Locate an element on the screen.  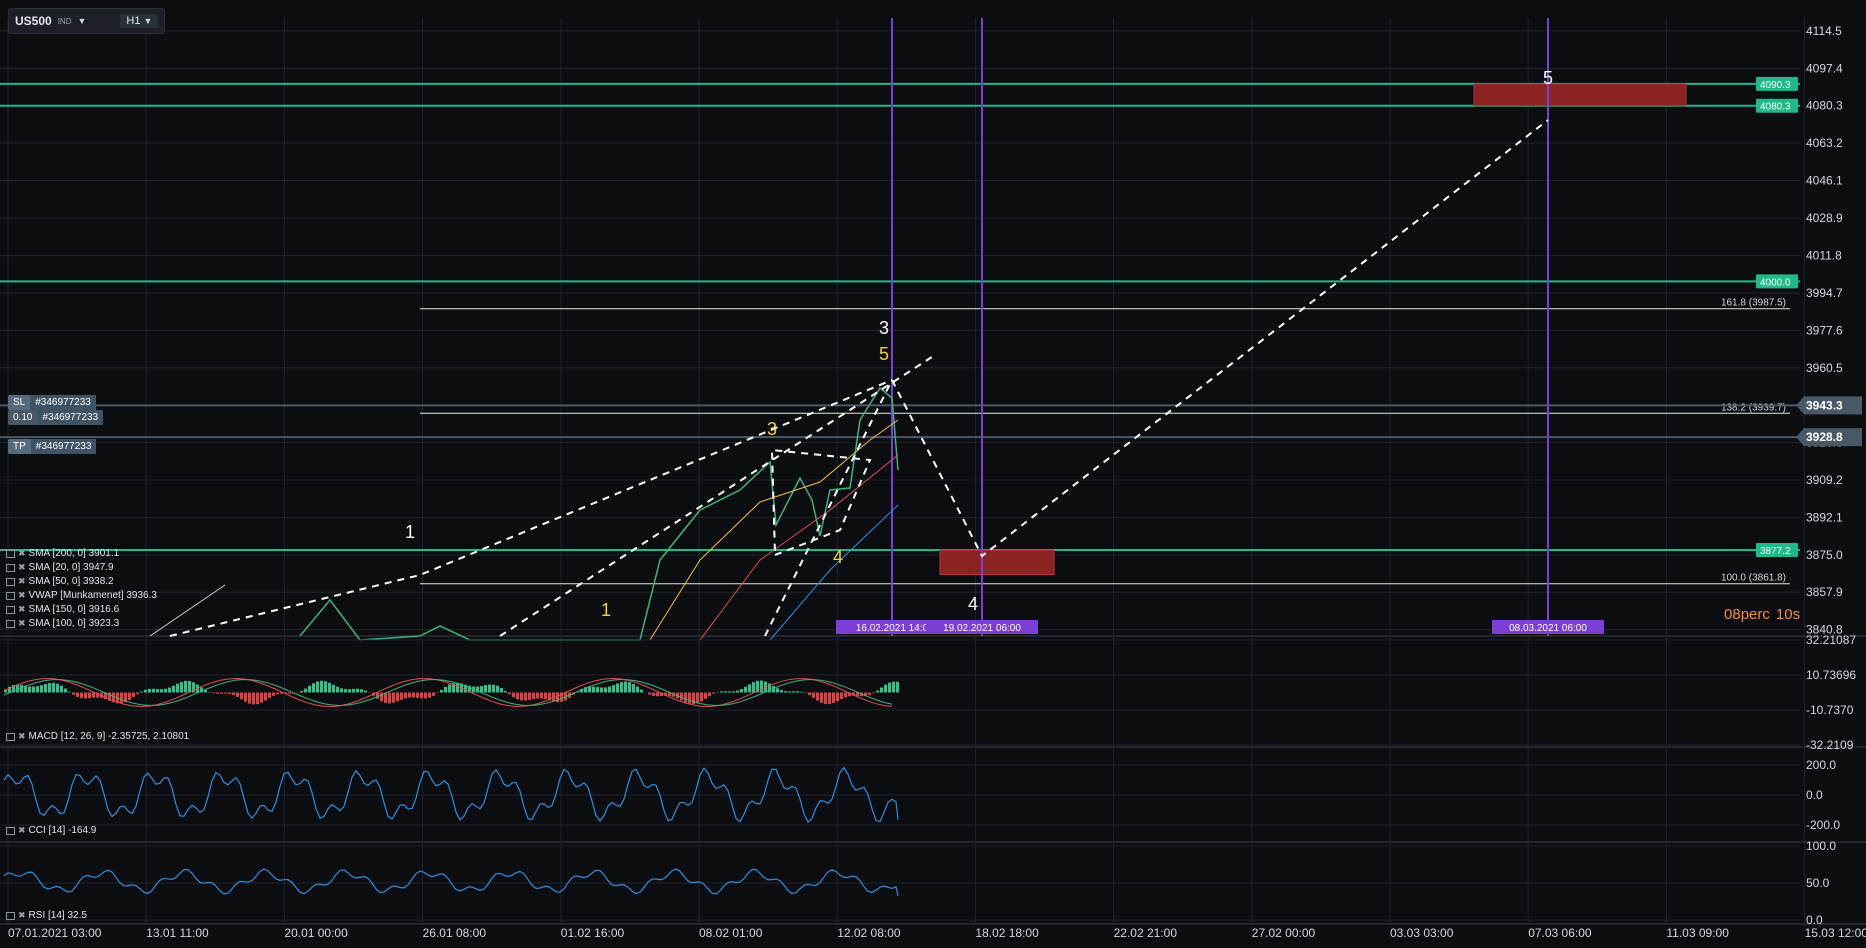
vertical-marker-tag is located at coordinates (1548, 627).